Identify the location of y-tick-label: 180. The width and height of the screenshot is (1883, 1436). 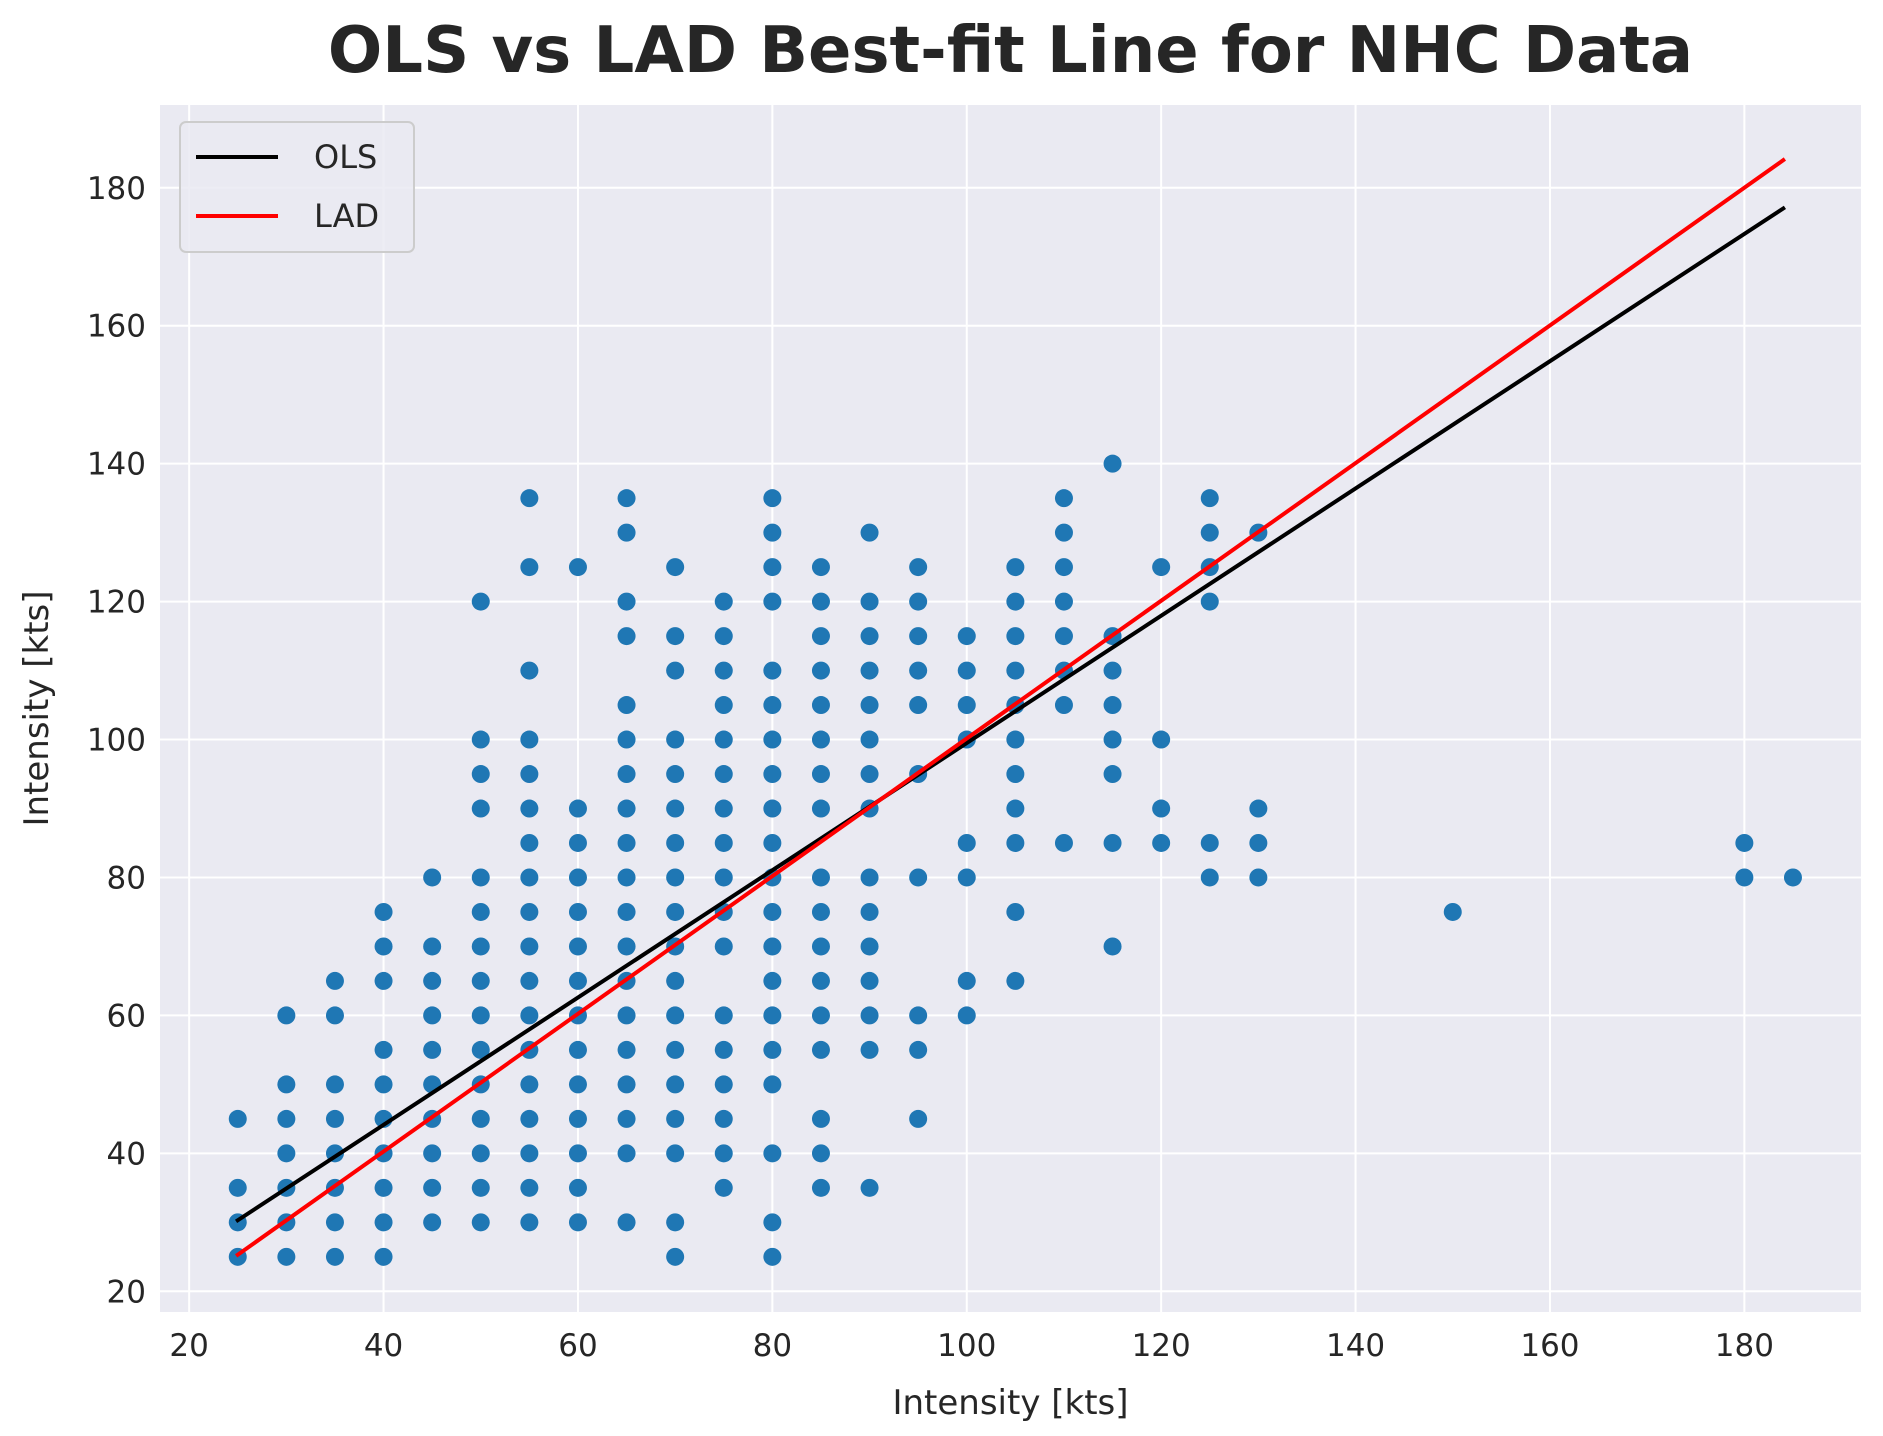
(116, 189).